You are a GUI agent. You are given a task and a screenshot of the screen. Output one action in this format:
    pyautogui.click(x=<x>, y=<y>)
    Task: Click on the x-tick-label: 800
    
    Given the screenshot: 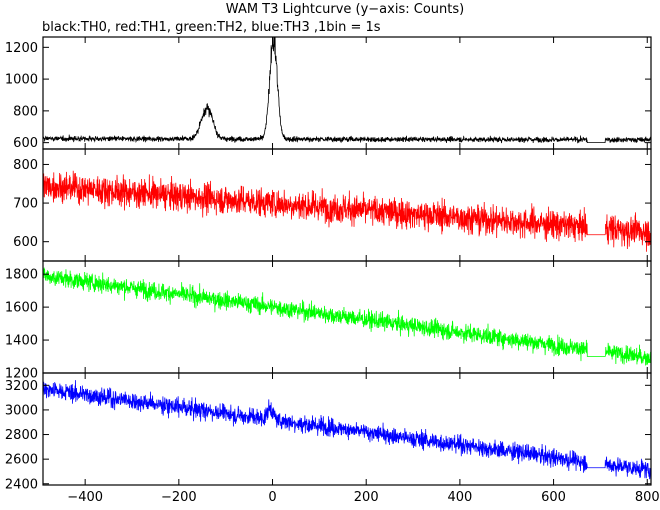 What is the action you would take?
    pyautogui.click(x=647, y=497)
    